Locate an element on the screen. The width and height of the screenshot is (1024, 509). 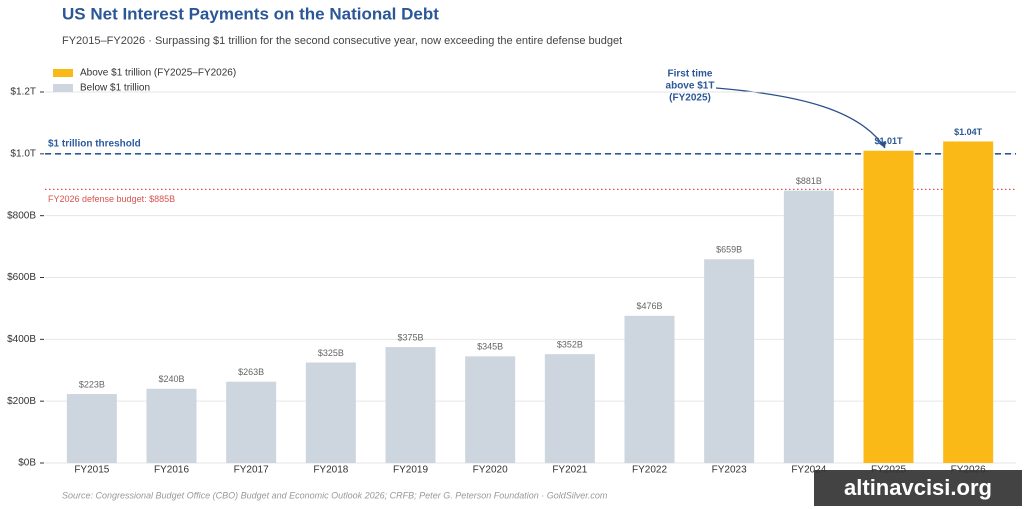
x-tick-label: FY2024 is located at coordinates (808, 470).